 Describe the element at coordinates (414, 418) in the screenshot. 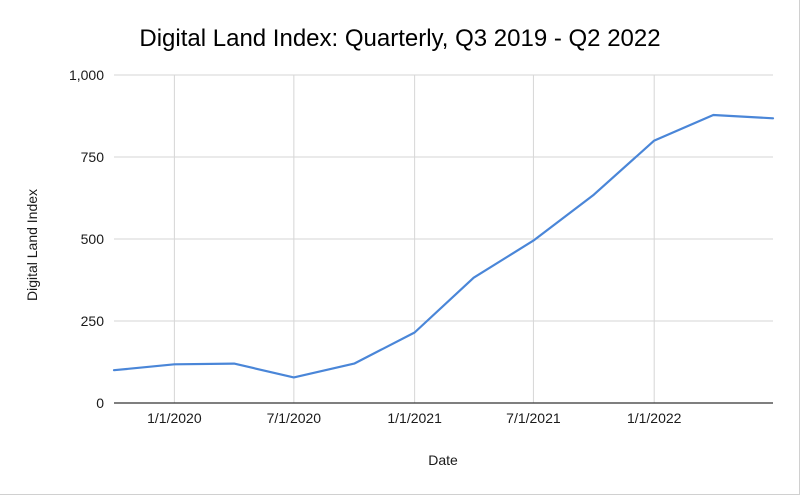

I see `x-tick-label: 1/1/2021` at that location.